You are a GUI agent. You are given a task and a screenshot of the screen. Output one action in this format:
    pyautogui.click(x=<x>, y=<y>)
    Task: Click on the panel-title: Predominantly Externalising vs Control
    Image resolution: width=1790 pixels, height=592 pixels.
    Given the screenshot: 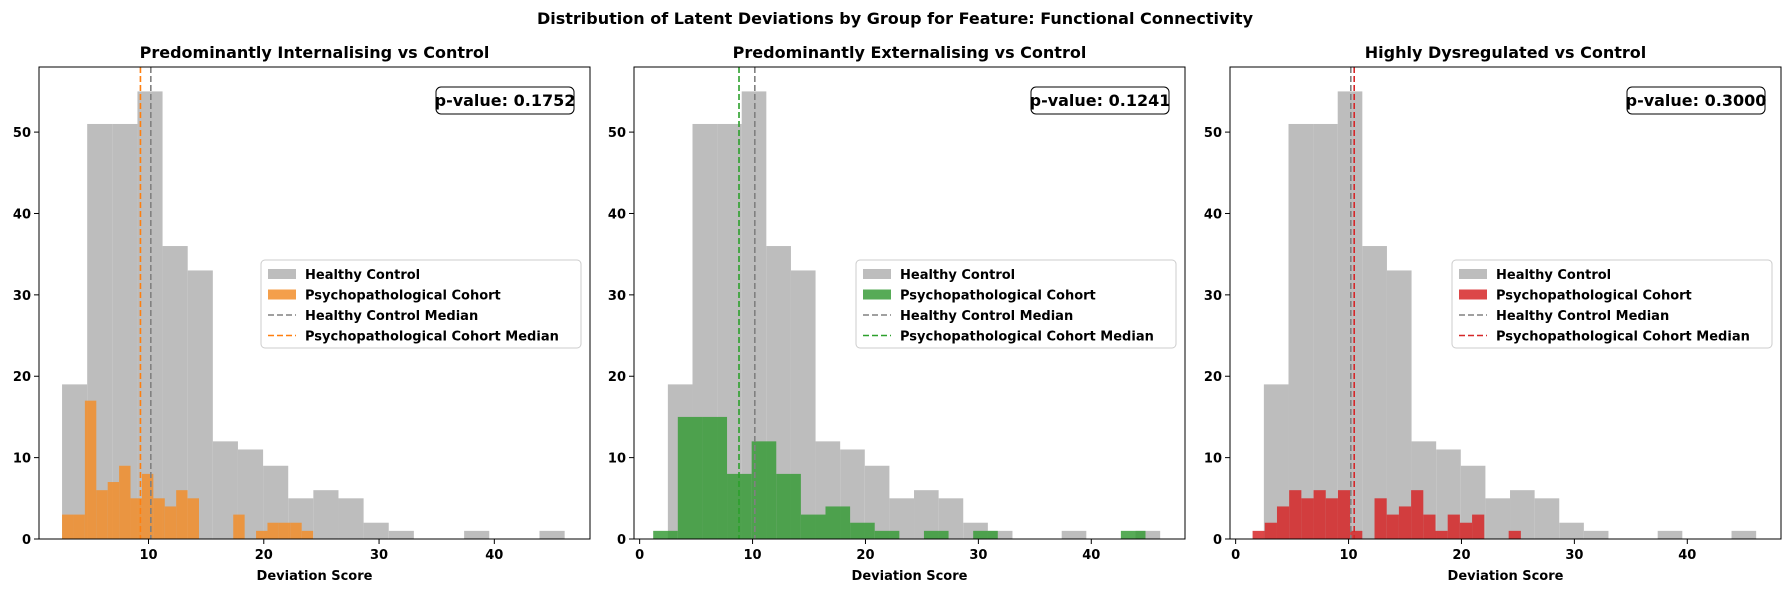 What is the action you would take?
    pyautogui.click(x=910, y=52)
    